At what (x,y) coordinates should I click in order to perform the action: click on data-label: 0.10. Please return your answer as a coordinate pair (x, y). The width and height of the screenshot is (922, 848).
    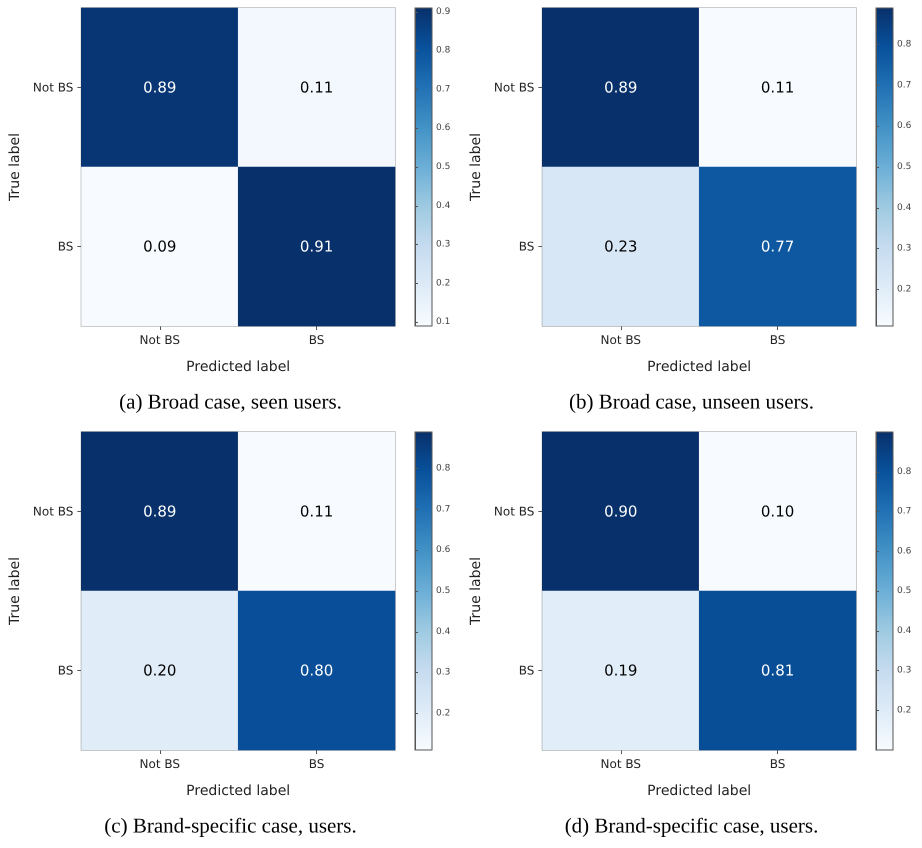
    Looking at the image, I should click on (777, 511).